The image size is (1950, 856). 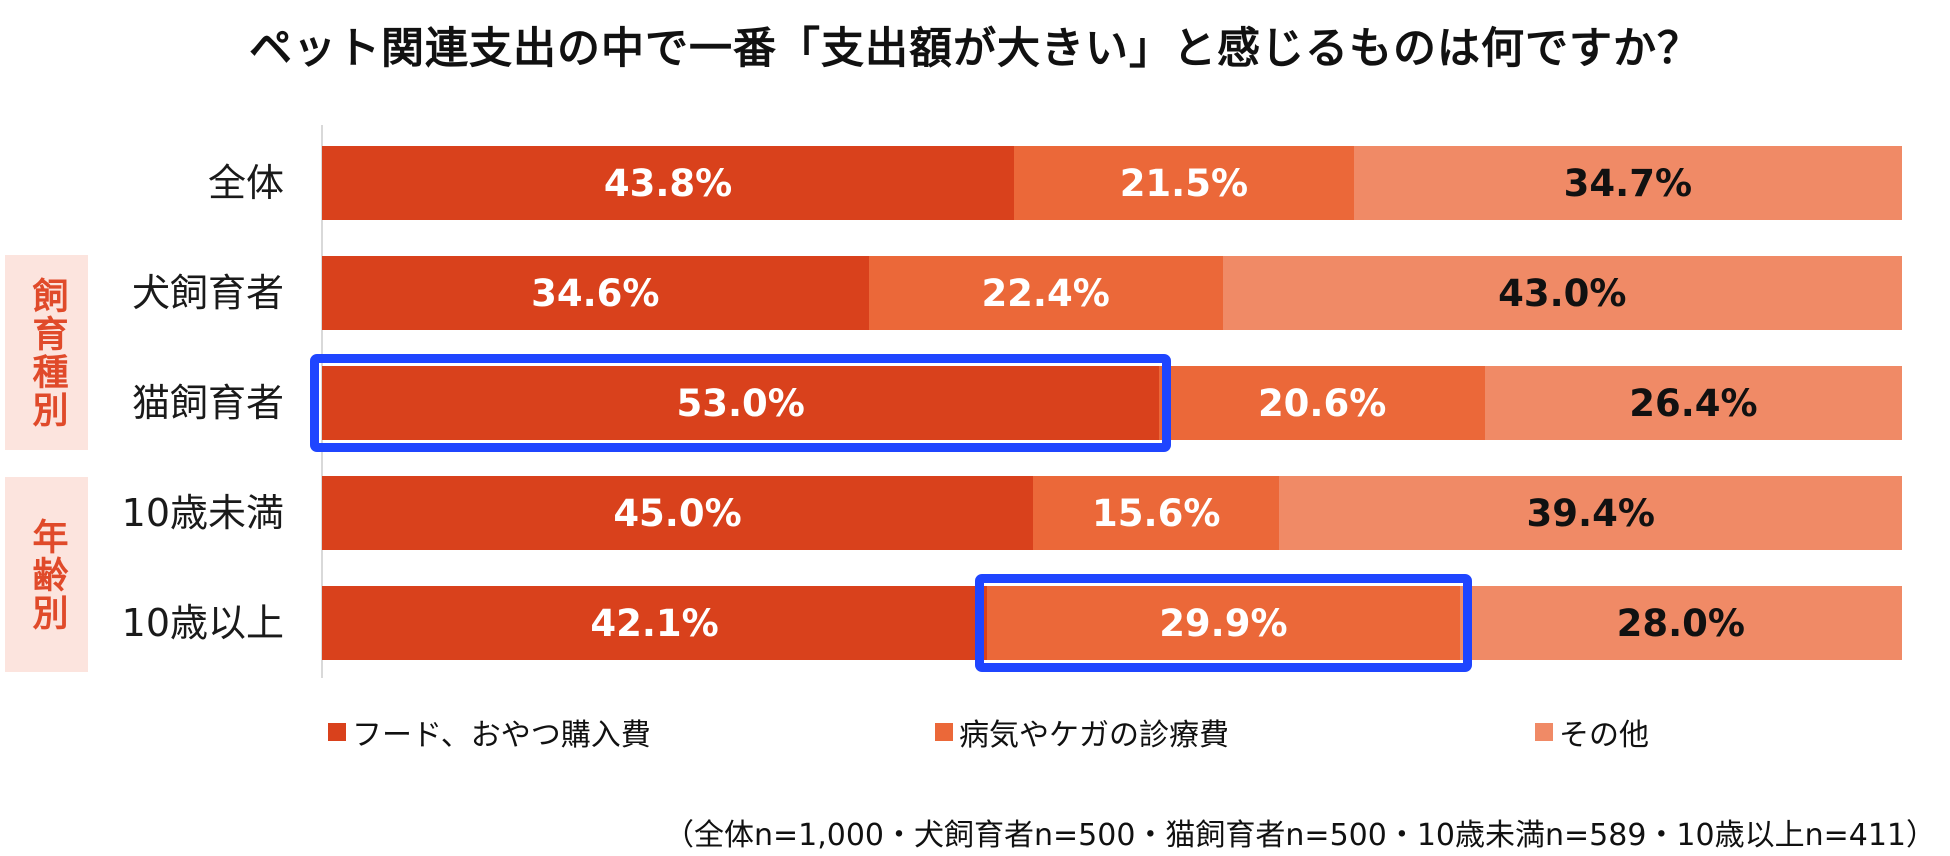 I want to click on bar-segment: 42.1%, so click(x=655, y=623).